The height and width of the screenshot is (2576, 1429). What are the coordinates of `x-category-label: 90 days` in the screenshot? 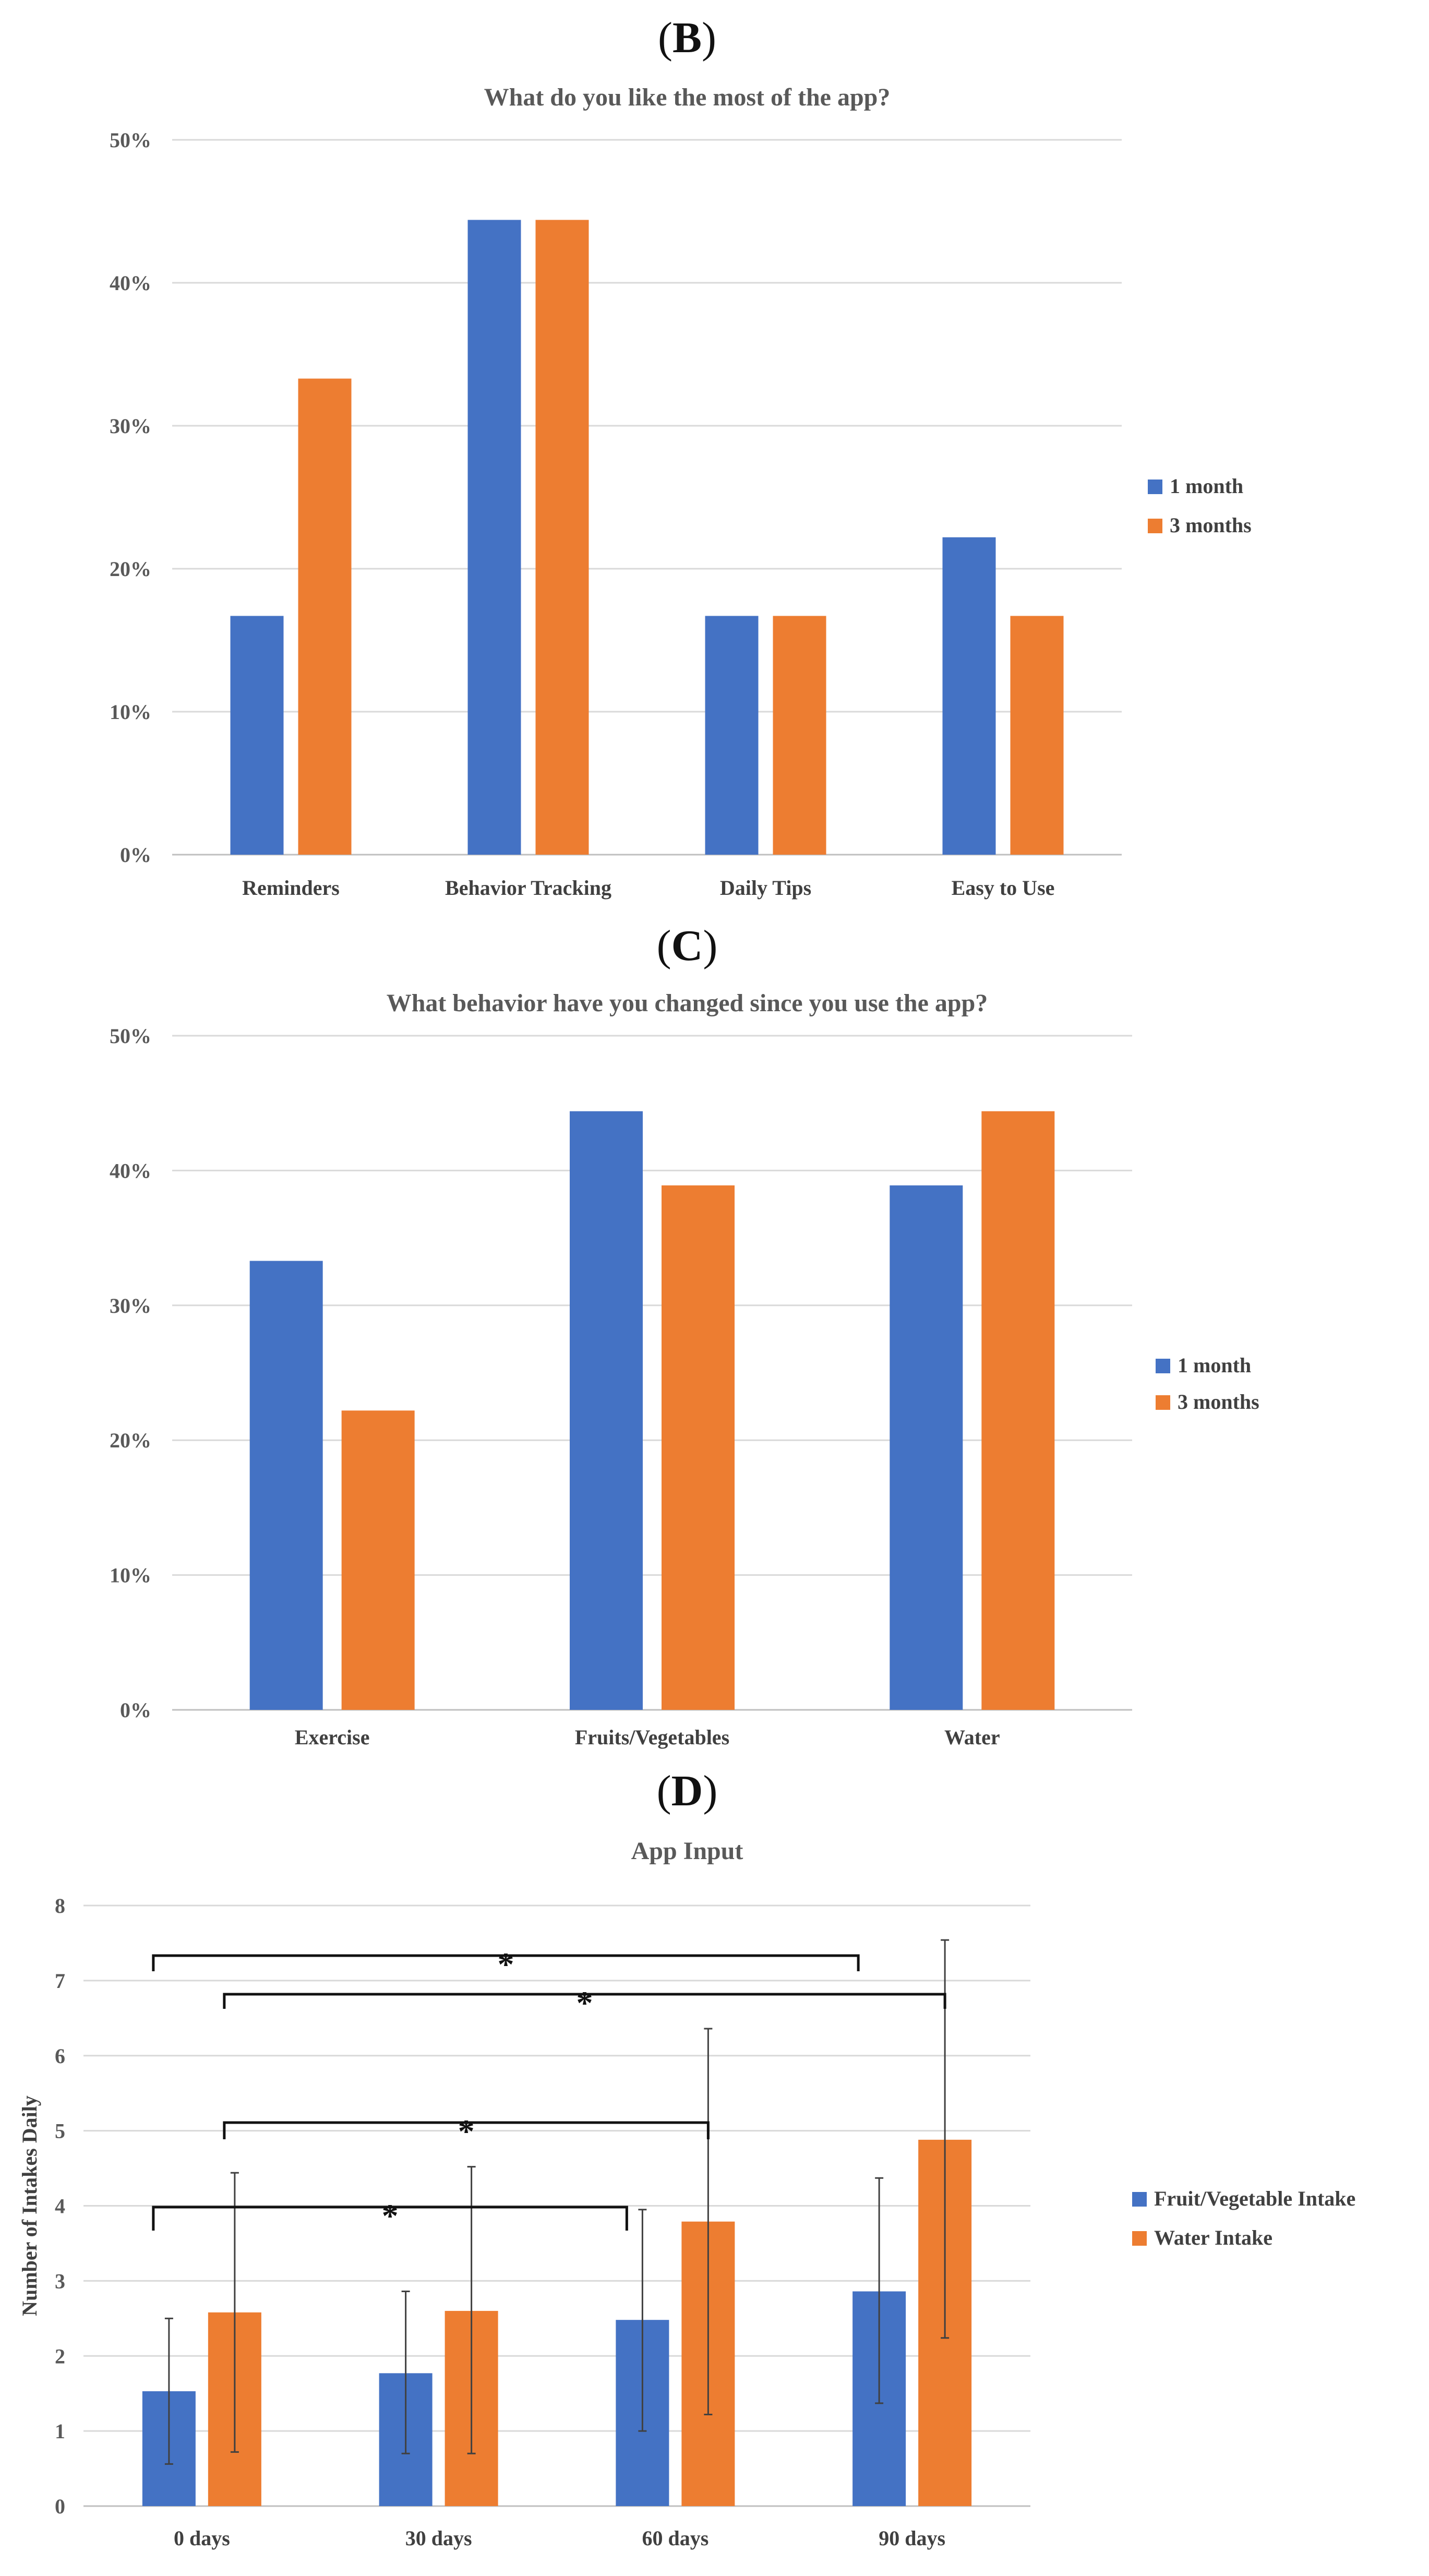 It's located at (912, 2538).